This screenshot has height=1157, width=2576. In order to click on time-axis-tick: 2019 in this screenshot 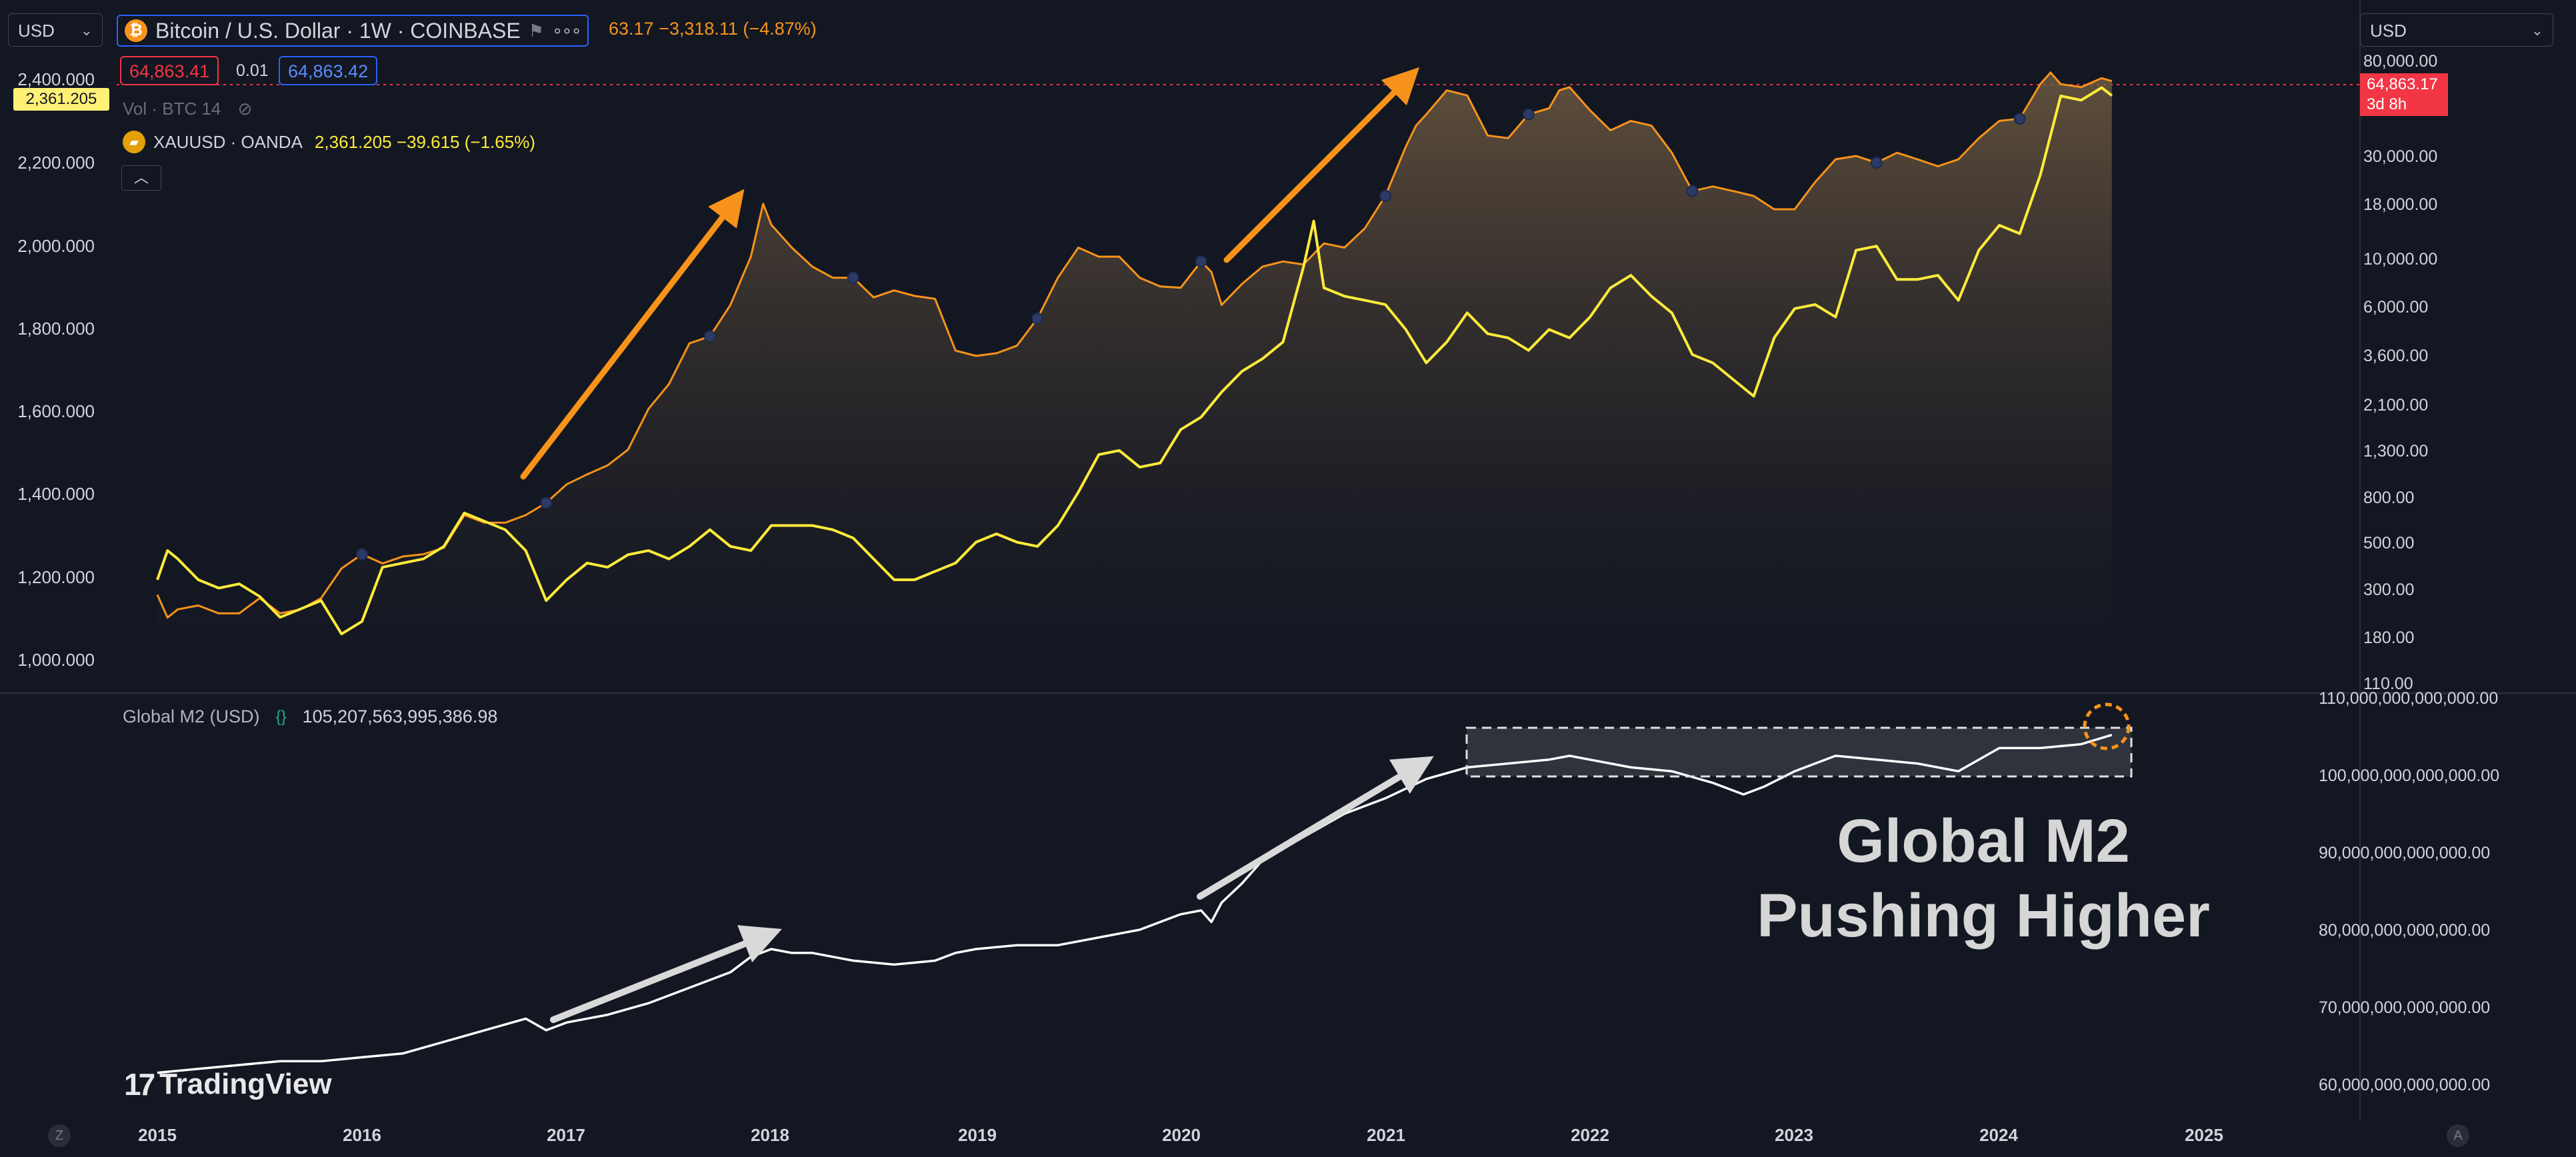, I will do `click(977, 1135)`.